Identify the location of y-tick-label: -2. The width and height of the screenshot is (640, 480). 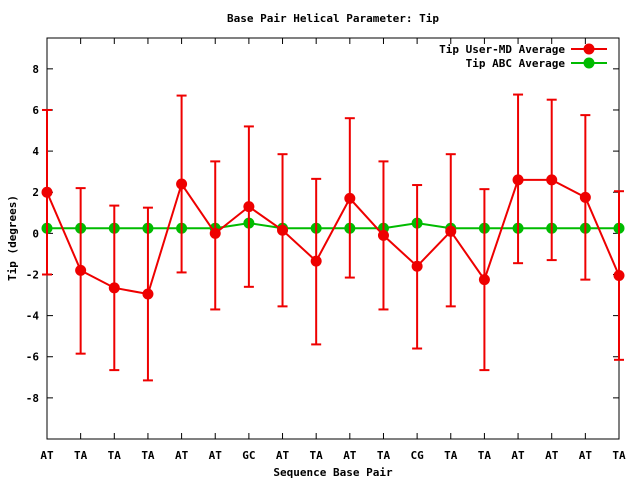
(32, 274).